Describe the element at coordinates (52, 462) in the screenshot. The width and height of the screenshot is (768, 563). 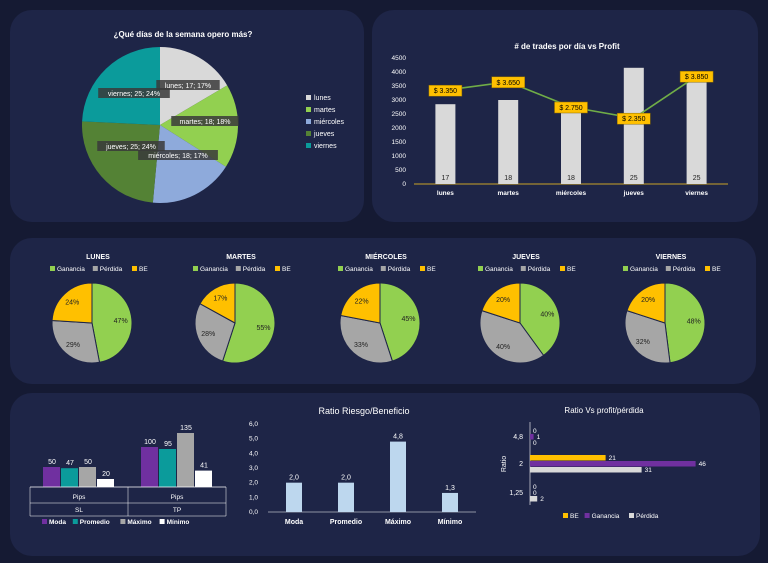
I see `sltp-bar-label-0-0: 50` at that location.